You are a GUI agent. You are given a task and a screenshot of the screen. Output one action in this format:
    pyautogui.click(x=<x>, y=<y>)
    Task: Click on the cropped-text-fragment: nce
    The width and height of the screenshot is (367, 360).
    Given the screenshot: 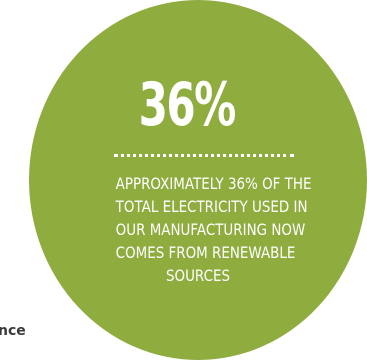 What is the action you would take?
    pyautogui.click(x=13, y=331)
    